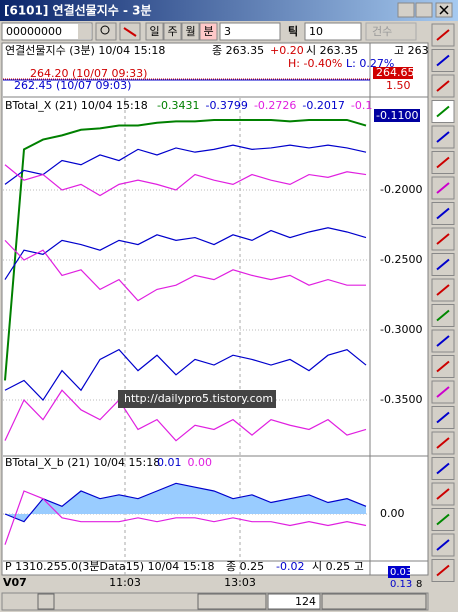 The height and width of the screenshot is (616, 458). I want to click on count-box, so click(294, 601).